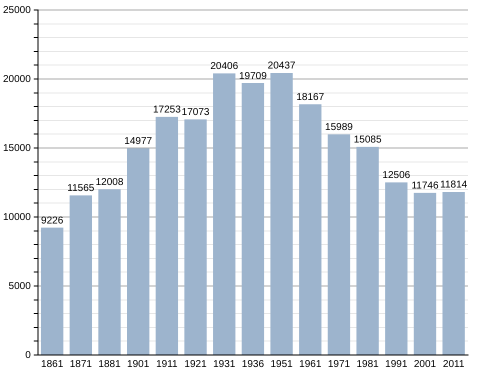 The image size is (488, 373). What do you see at coordinates (52, 220) in the screenshot?
I see `data-label: 9226` at bounding box center [52, 220].